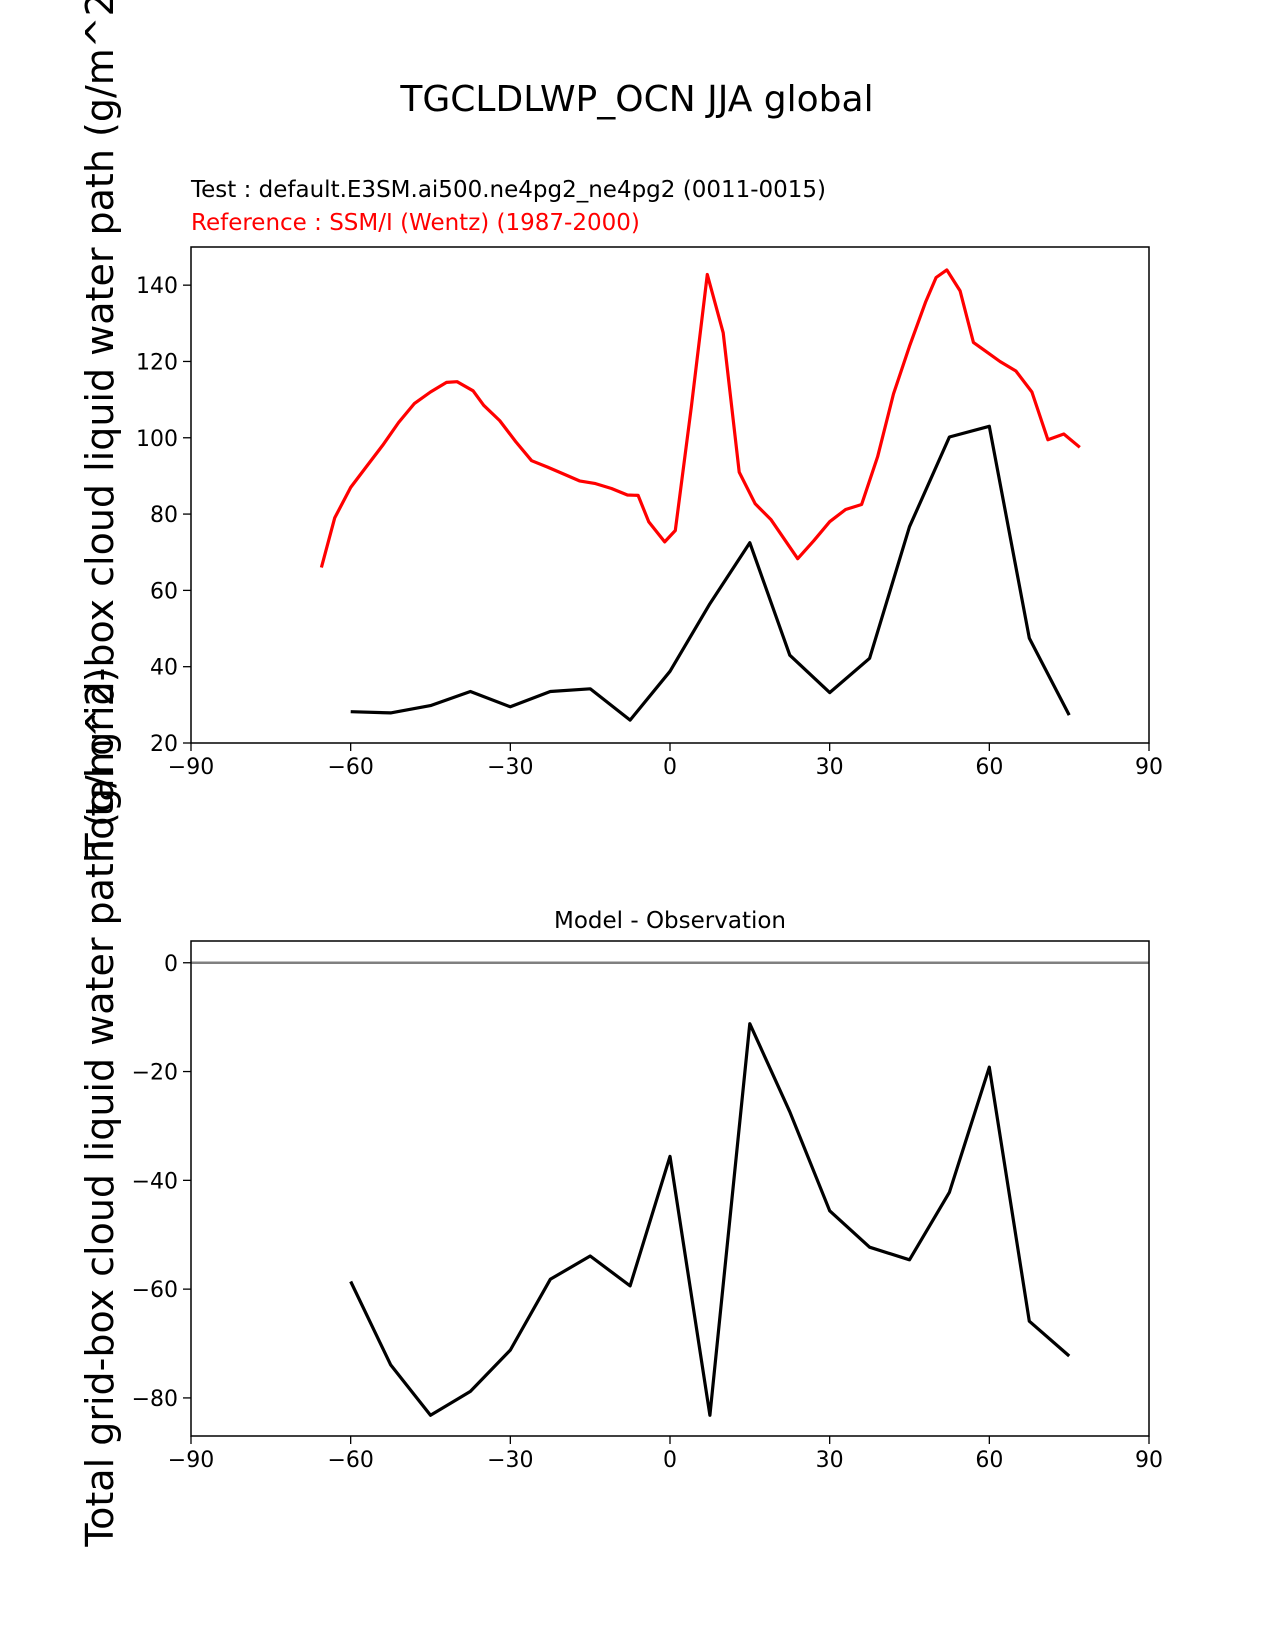  Describe the element at coordinates (1149, 767) in the screenshot. I see `top-xtick-label: 90` at that location.